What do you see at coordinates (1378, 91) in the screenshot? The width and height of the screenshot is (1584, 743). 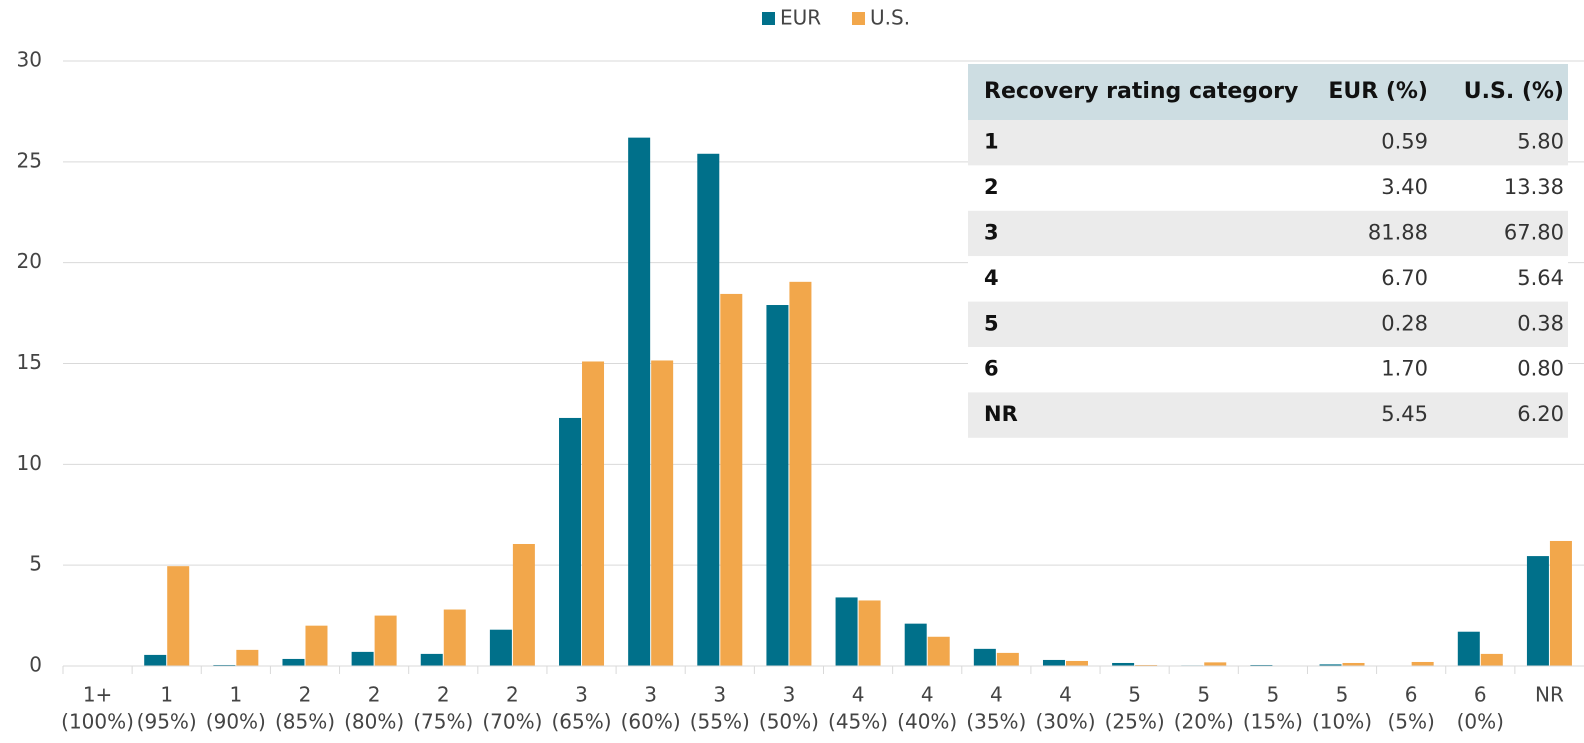 I see `table-header: EUR (%)` at bounding box center [1378, 91].